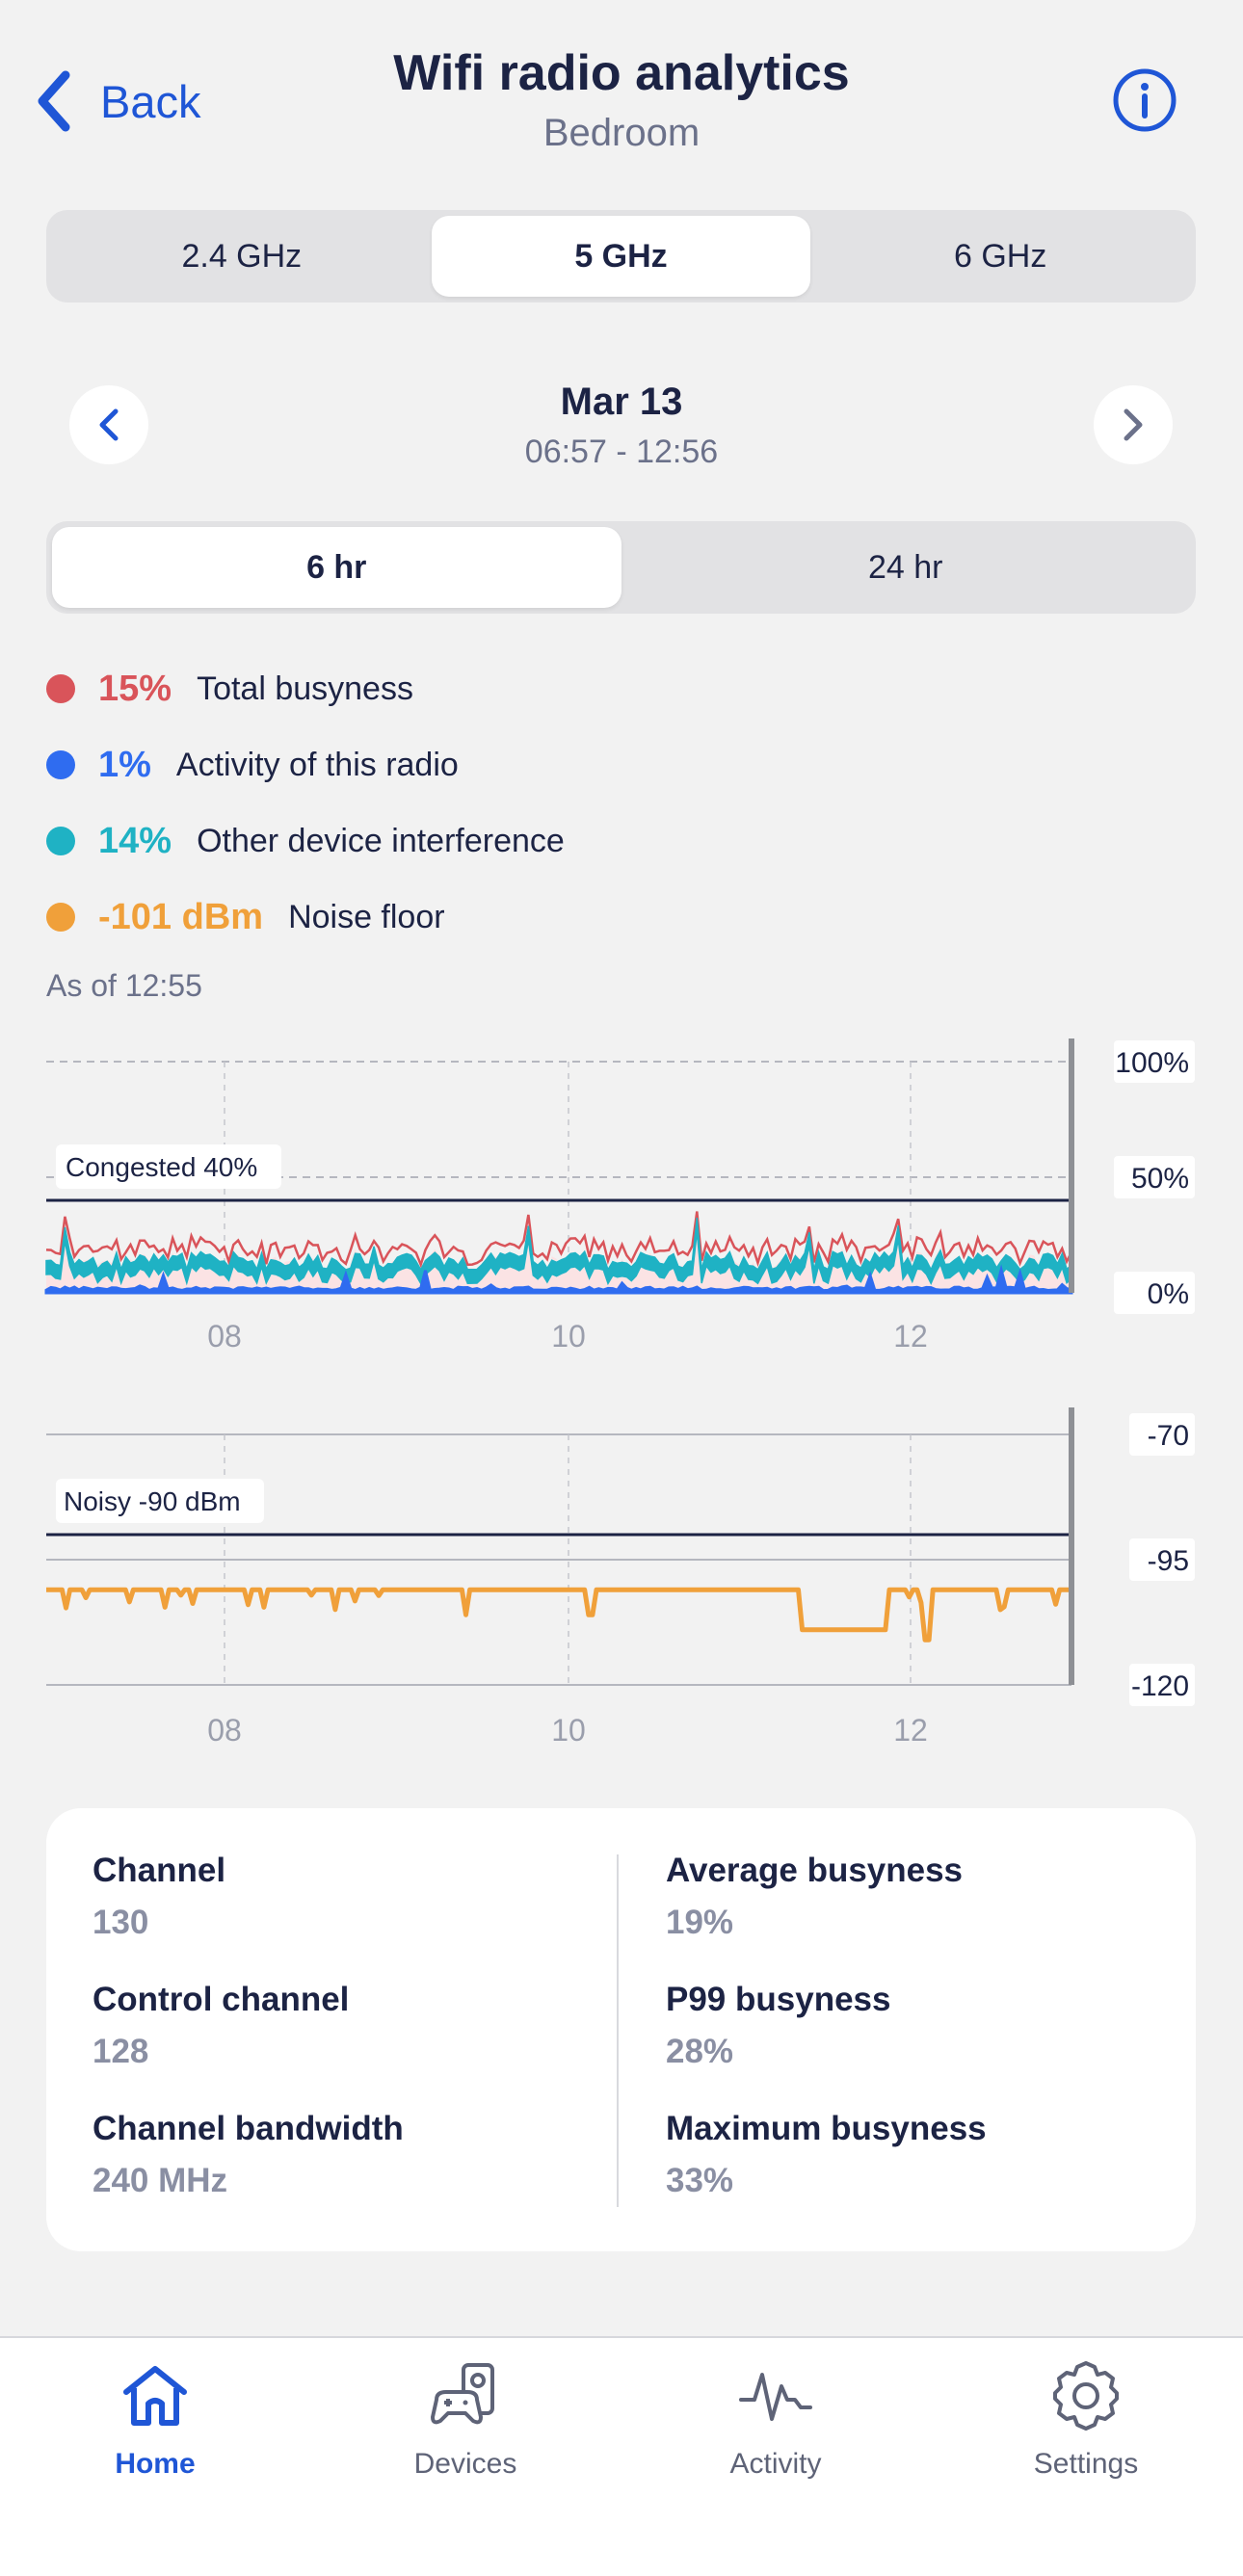 The height and width of the screenshot is (2576, 1243). I want to click on card-divider, so click(618, 2031).